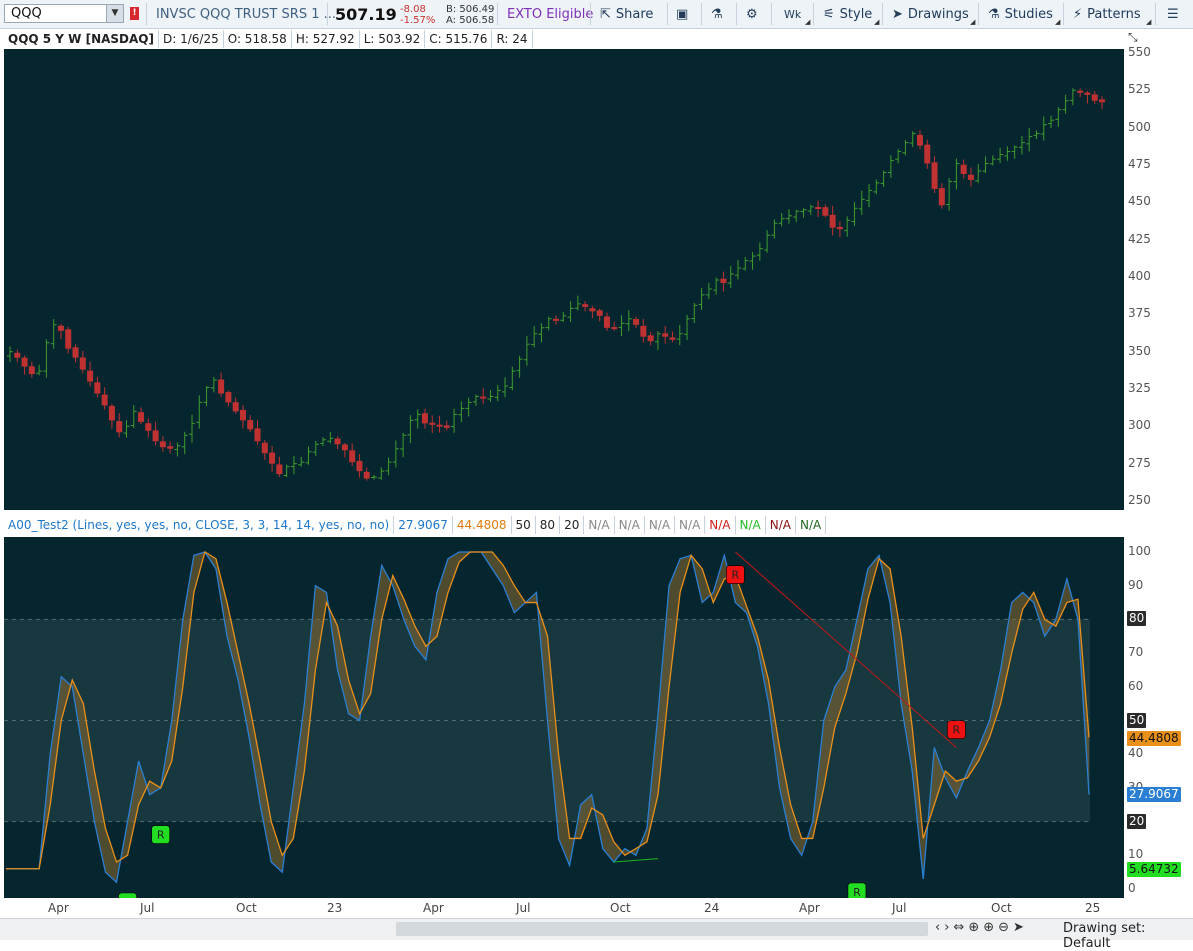  I want to click on exto-eligible-link: EXTO Eligible, so click(550, 14).